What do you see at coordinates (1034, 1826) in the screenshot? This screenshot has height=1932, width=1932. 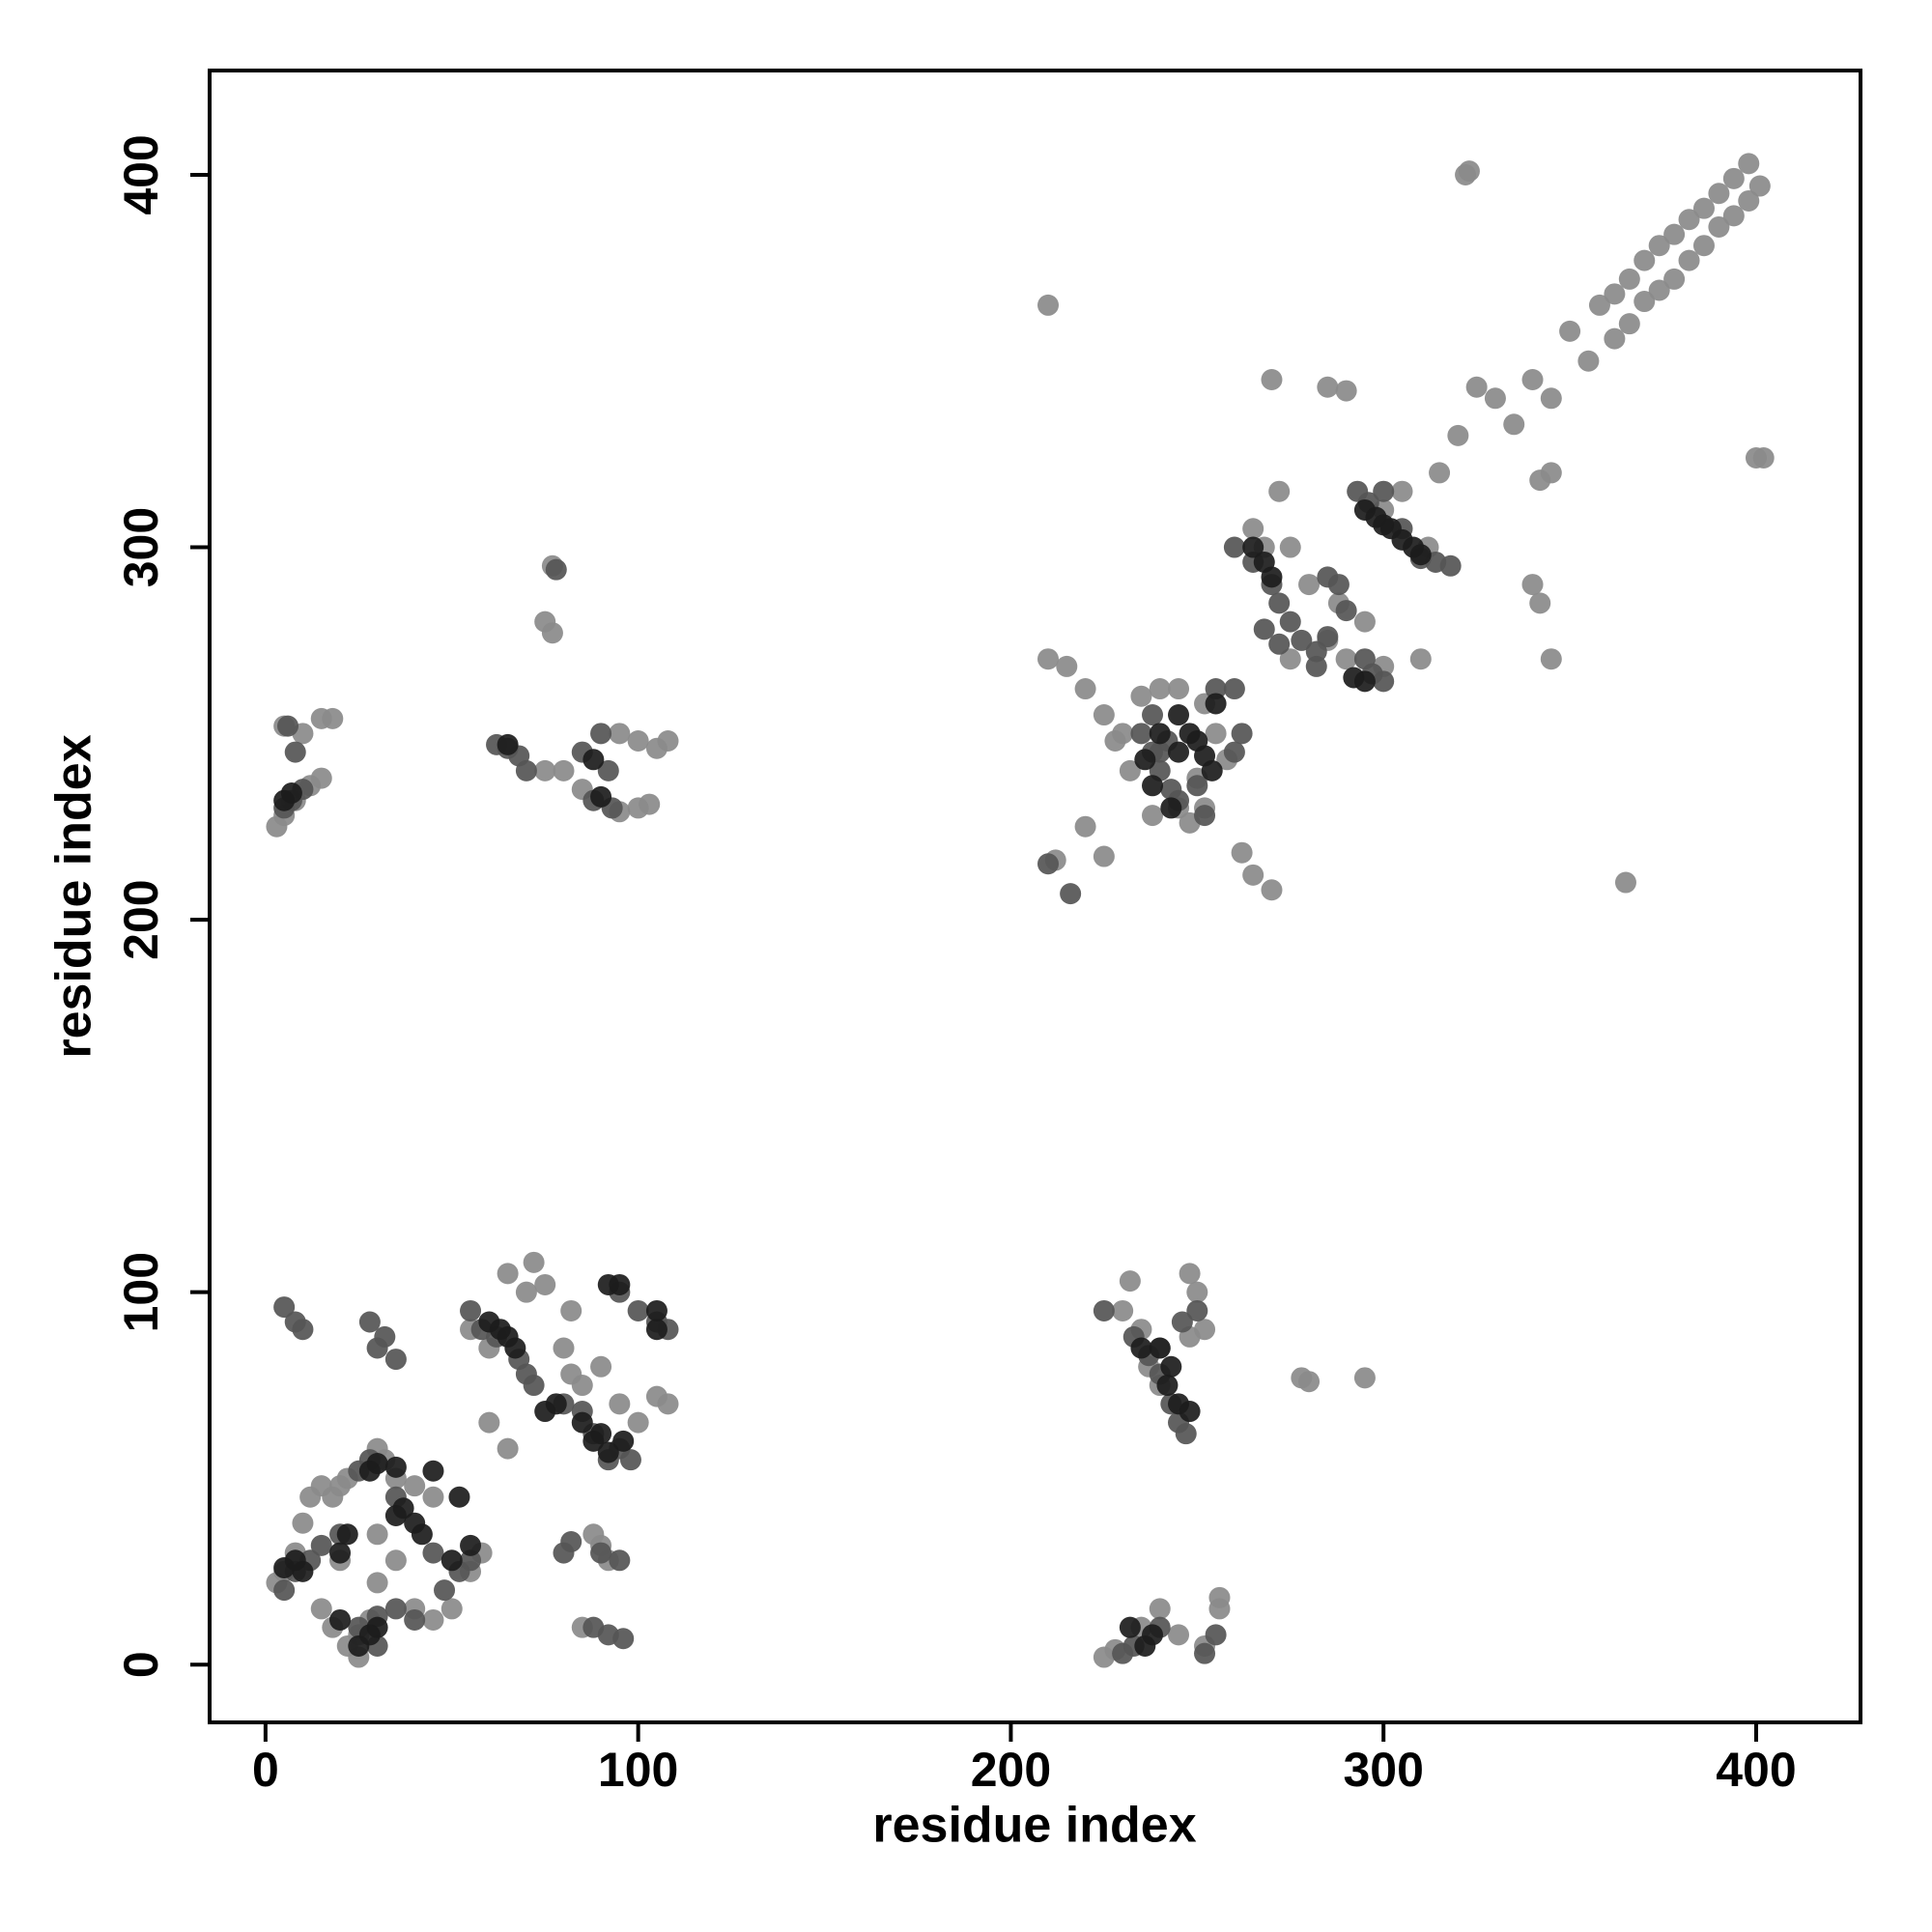 I see `x-axis-label: residue index` at bounding box center [1034, 1826].